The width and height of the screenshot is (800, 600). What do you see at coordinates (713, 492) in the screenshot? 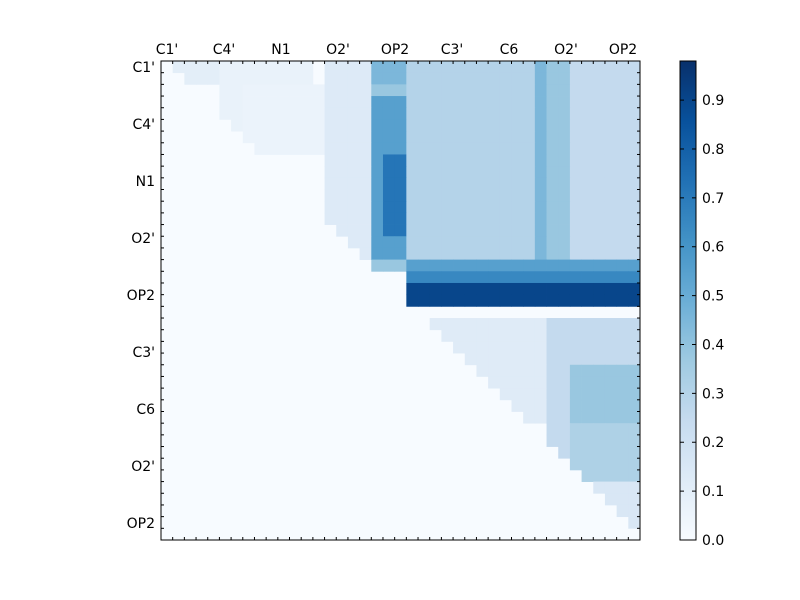
I see `colorbar-tick-label: 0.1` at bounding box center [713, 492].